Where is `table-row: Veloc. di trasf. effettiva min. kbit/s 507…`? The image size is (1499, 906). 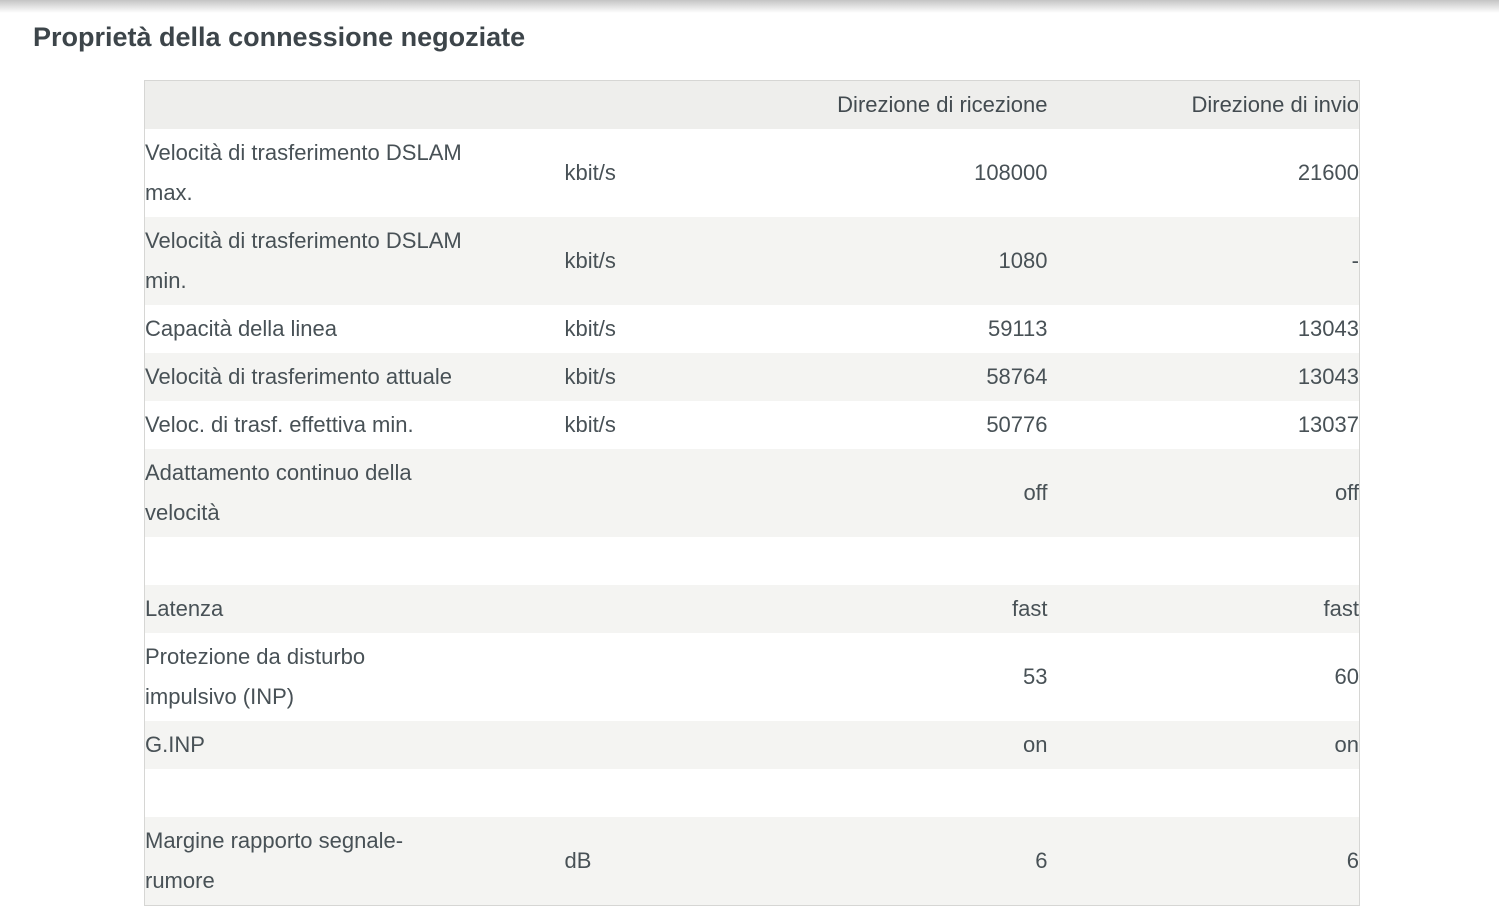 table-row: Veloc. di trasf. effettiva min. kbit/s 507… is located at coordinates (752, 425).